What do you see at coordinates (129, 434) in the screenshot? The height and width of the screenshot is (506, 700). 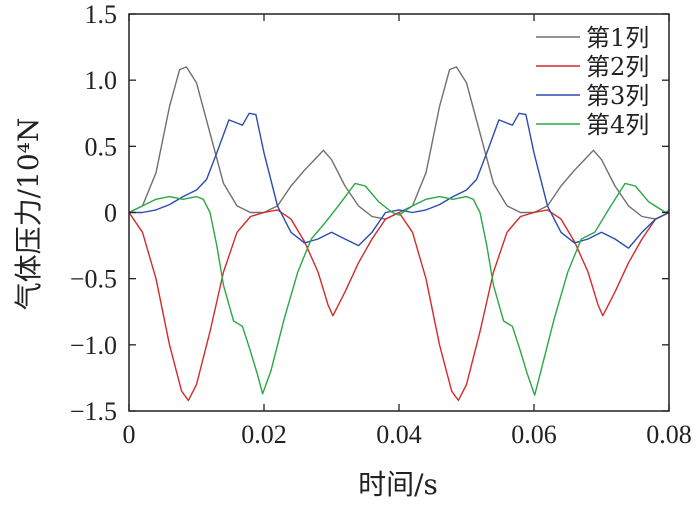 I see `x-tick-label: 0` at bounding box center [129, 434].